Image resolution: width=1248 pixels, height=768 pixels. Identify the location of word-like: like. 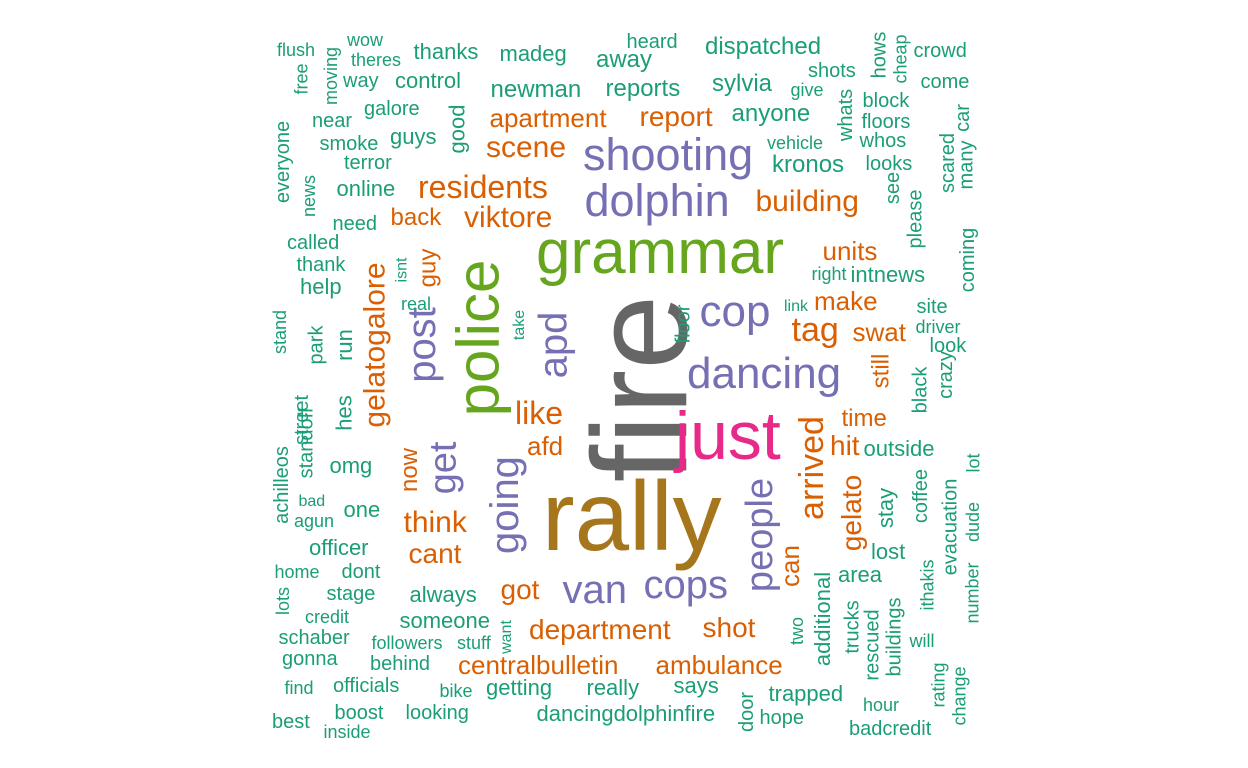
(539, 413).